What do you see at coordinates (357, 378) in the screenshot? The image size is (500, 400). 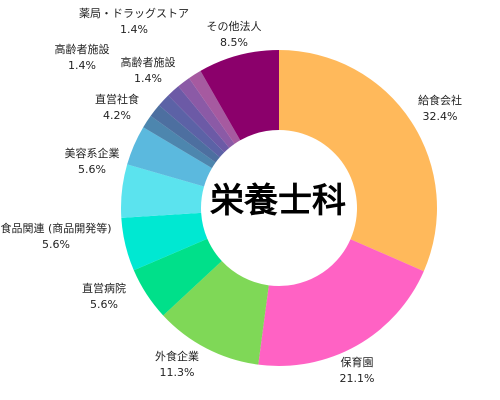 I see `slice-label-value-1: 21.1%` at bounding box center [357, 378].